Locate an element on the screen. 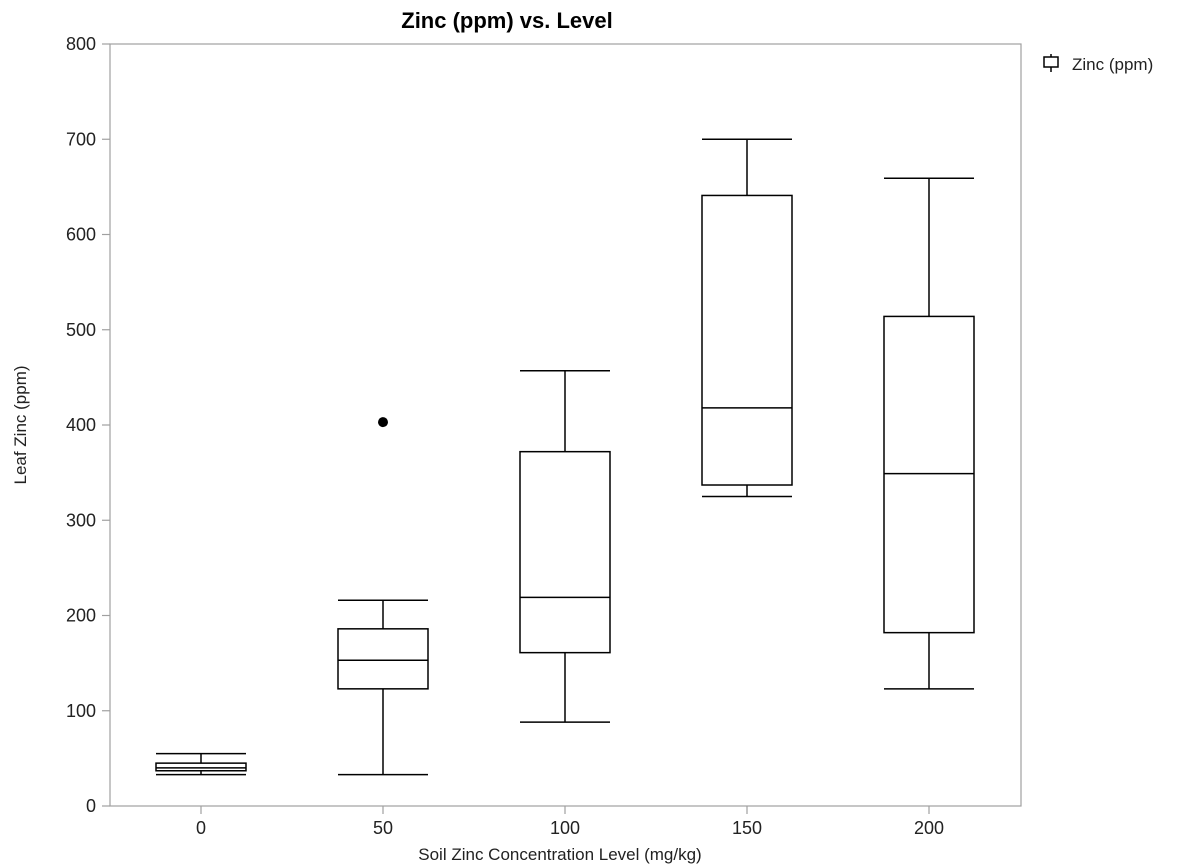 The height and width of the screenshot is (867, 1190). legend: Zinc (ppm) is located at coordinates (1098, 64).